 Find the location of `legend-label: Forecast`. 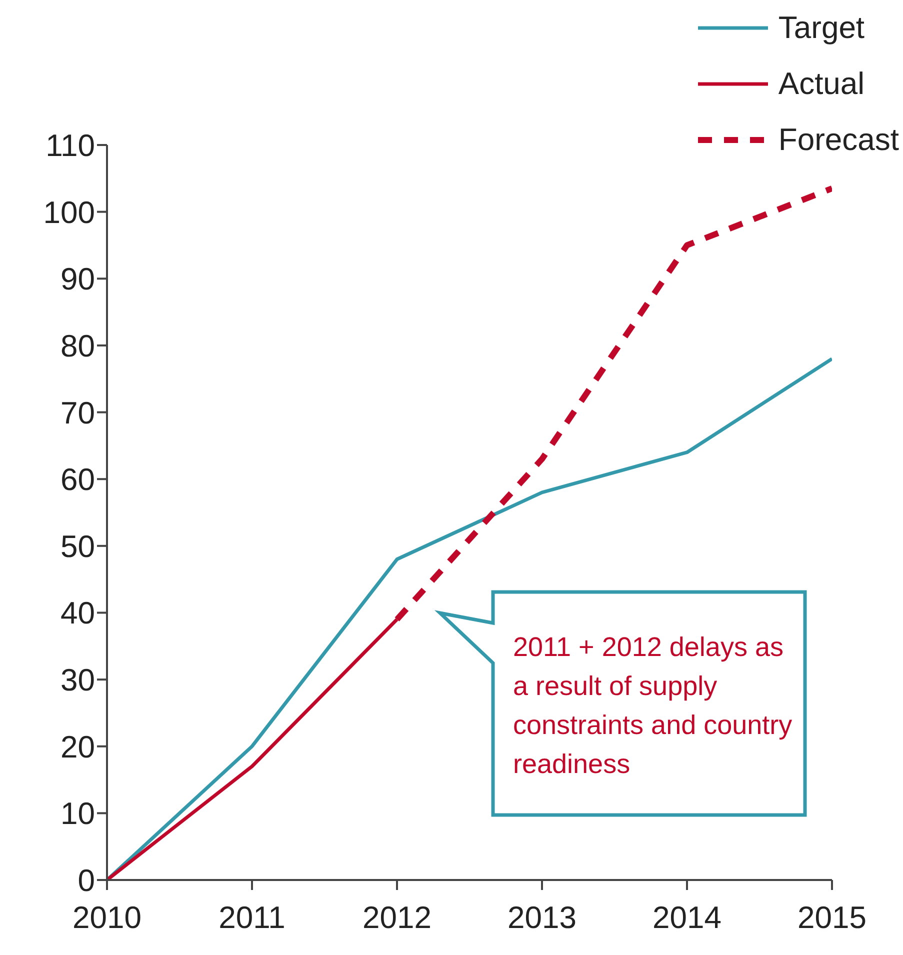

legend-label: Forecast is located at coordinates (838, 140).